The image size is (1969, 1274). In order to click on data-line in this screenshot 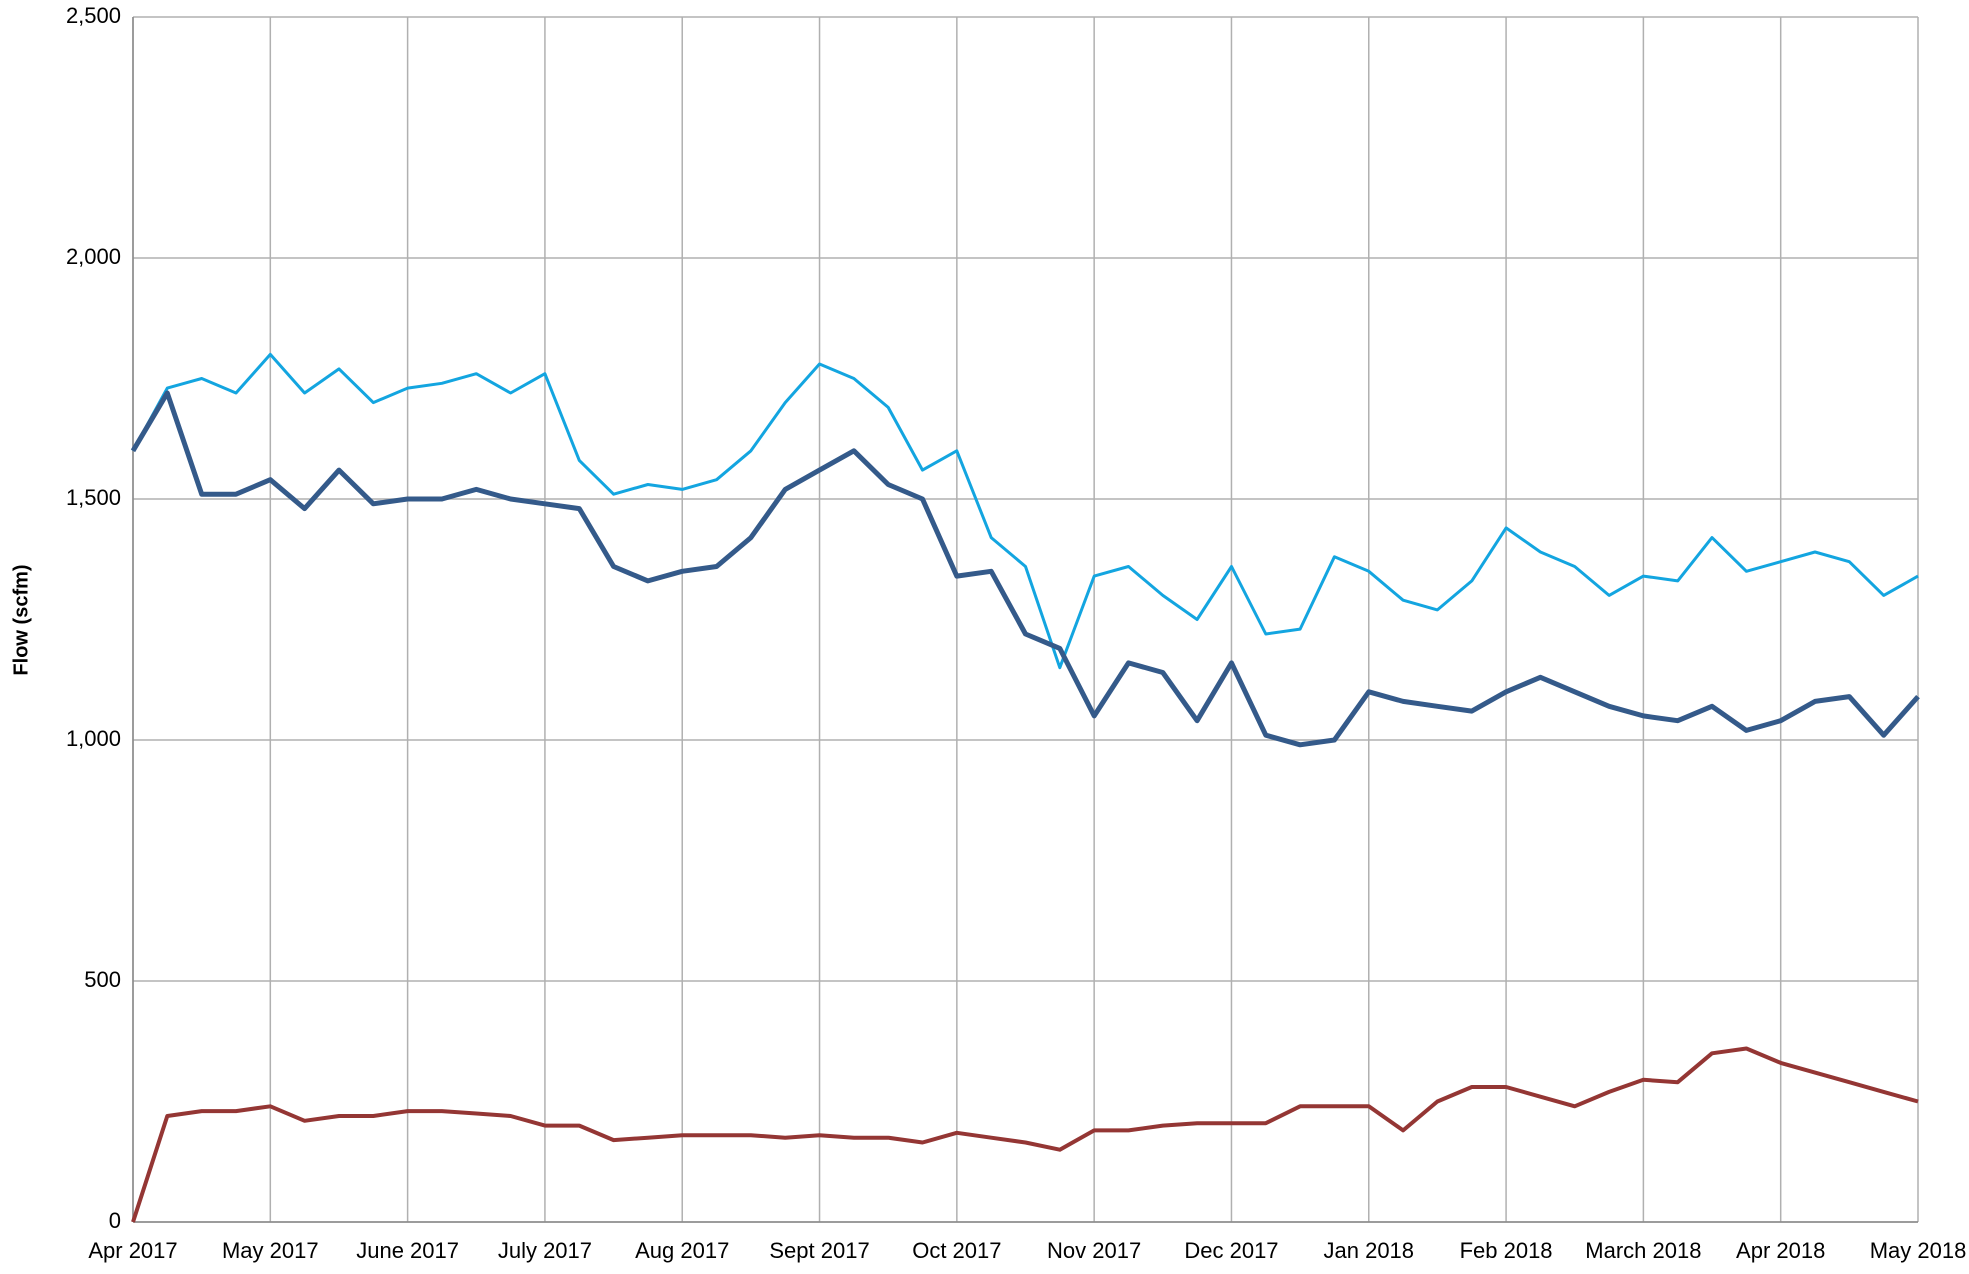, I will do `click(1025, 1134)`.